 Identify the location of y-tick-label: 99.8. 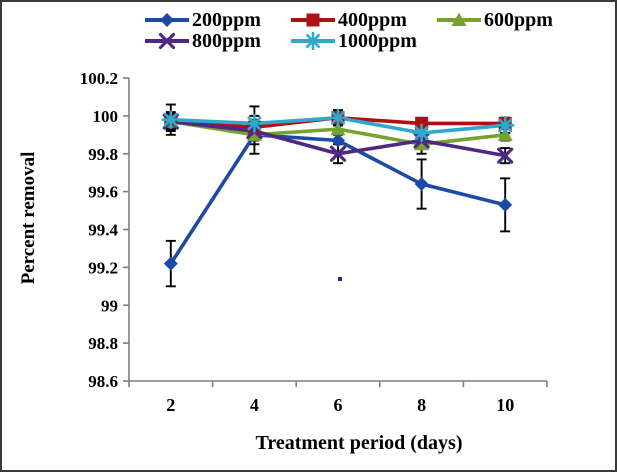
(103, 154).